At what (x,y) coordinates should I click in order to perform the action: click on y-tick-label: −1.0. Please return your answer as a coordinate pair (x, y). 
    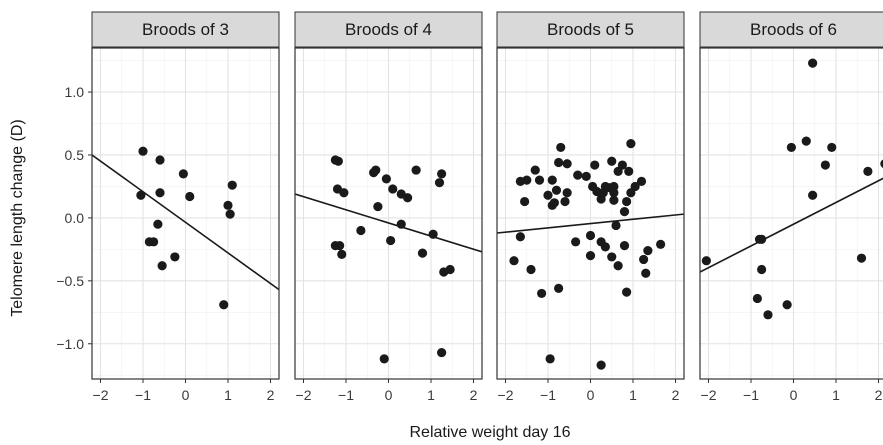
    Looking at the image, I should click on (70, 344).